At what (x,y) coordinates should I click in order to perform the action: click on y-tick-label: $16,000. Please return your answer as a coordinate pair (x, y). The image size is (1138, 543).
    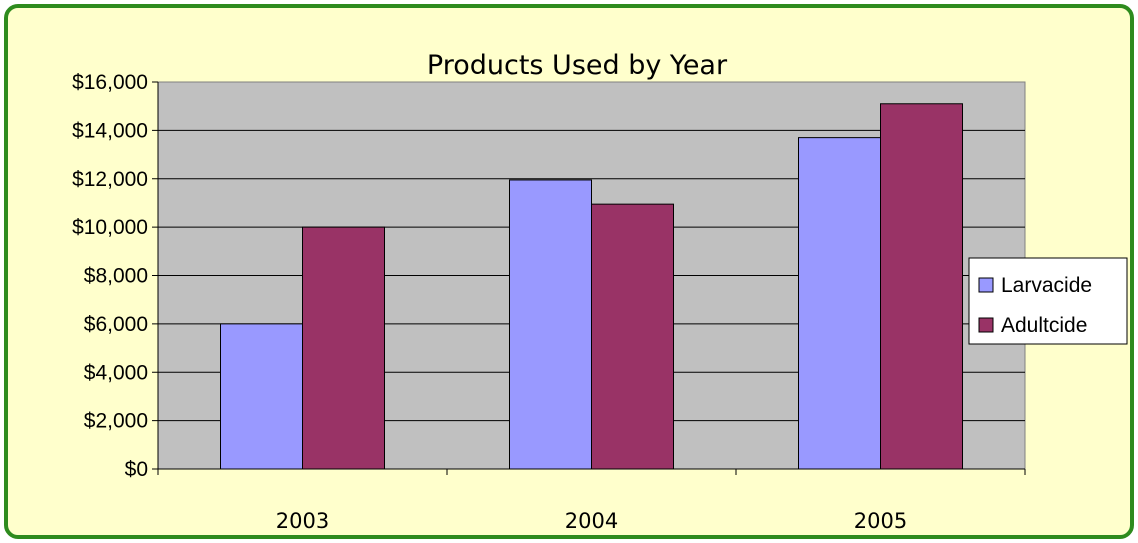
    Looking at the image, I should click on (110, 82).